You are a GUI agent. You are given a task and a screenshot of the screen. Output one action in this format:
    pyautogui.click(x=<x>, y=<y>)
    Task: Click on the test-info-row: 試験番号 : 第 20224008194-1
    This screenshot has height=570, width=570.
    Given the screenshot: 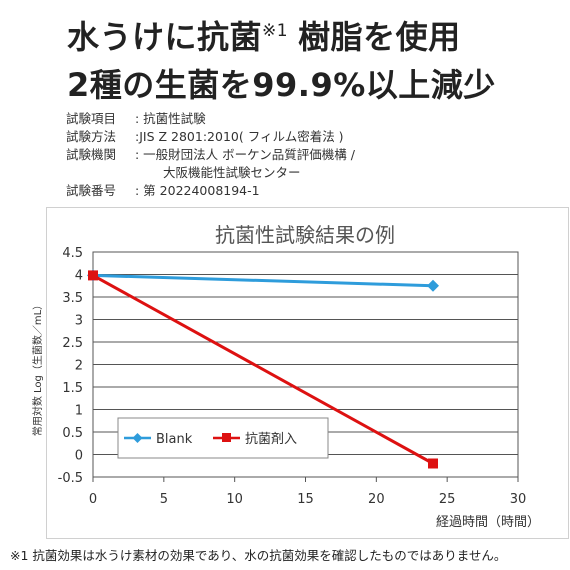 What is the action you would take?
    pyautogui.click(x=210, y=191)
    